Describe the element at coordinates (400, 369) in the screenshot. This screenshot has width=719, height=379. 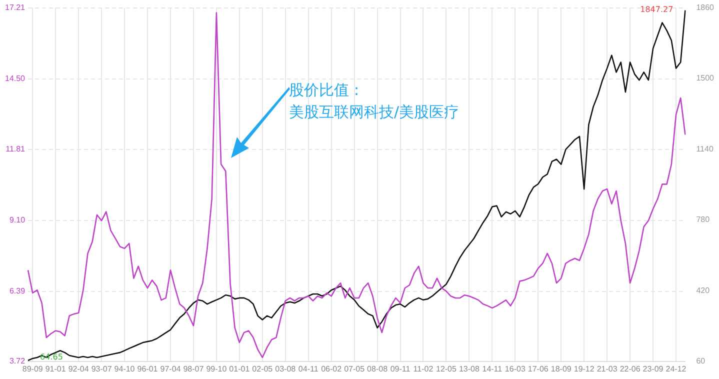
I see `x-tick-label: 09-11` at that location.